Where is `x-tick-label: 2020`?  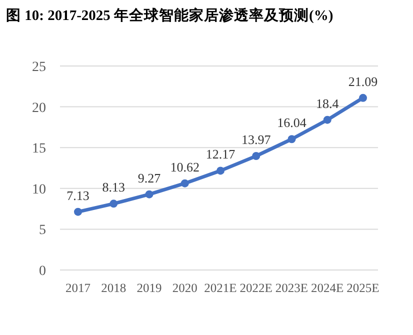
x-tick-label: 2020 is located at coordinates (185, 288).